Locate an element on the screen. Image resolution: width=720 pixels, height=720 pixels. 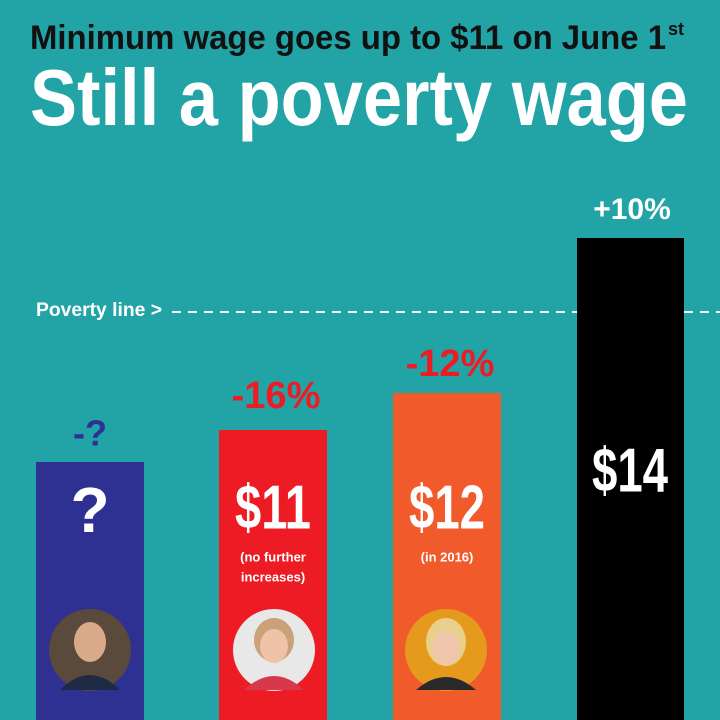
change-label: -12% is located at coordinates (450, 364).